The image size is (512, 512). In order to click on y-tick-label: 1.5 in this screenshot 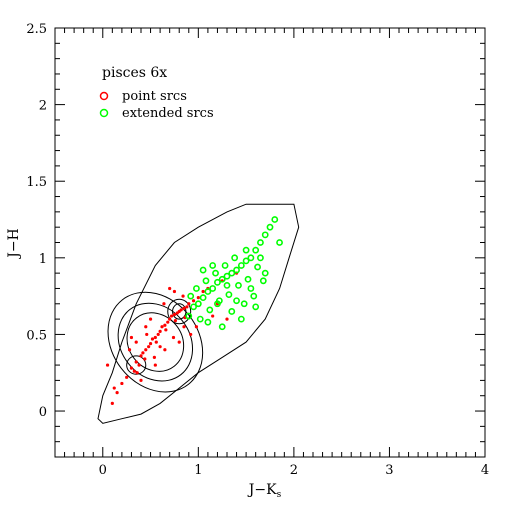, I will do `click(36, 182)`.